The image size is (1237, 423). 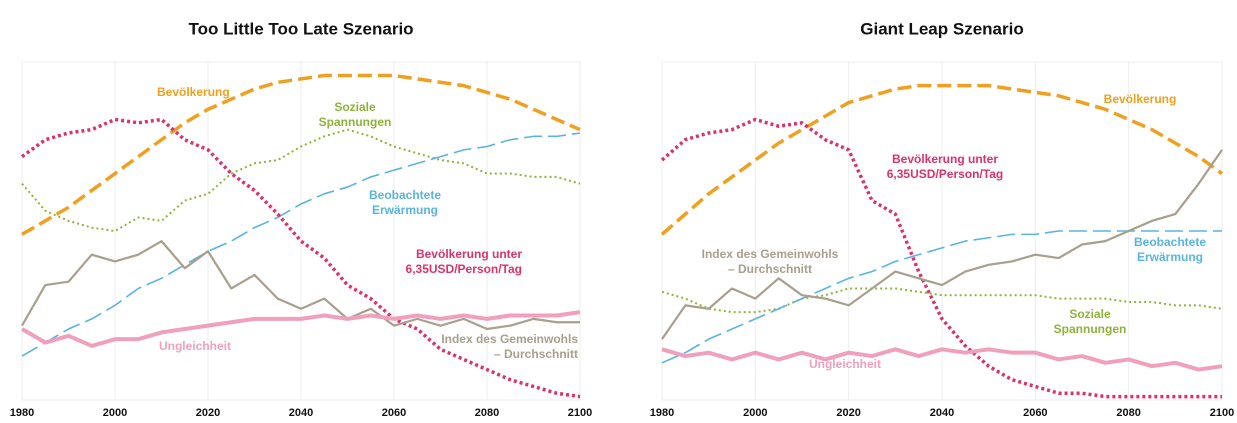 What do you see at coordinates (300, 28) in the screenshot?
I see `chart-title: Too Little Too Late Szenario` at bounding box center [300, 28].